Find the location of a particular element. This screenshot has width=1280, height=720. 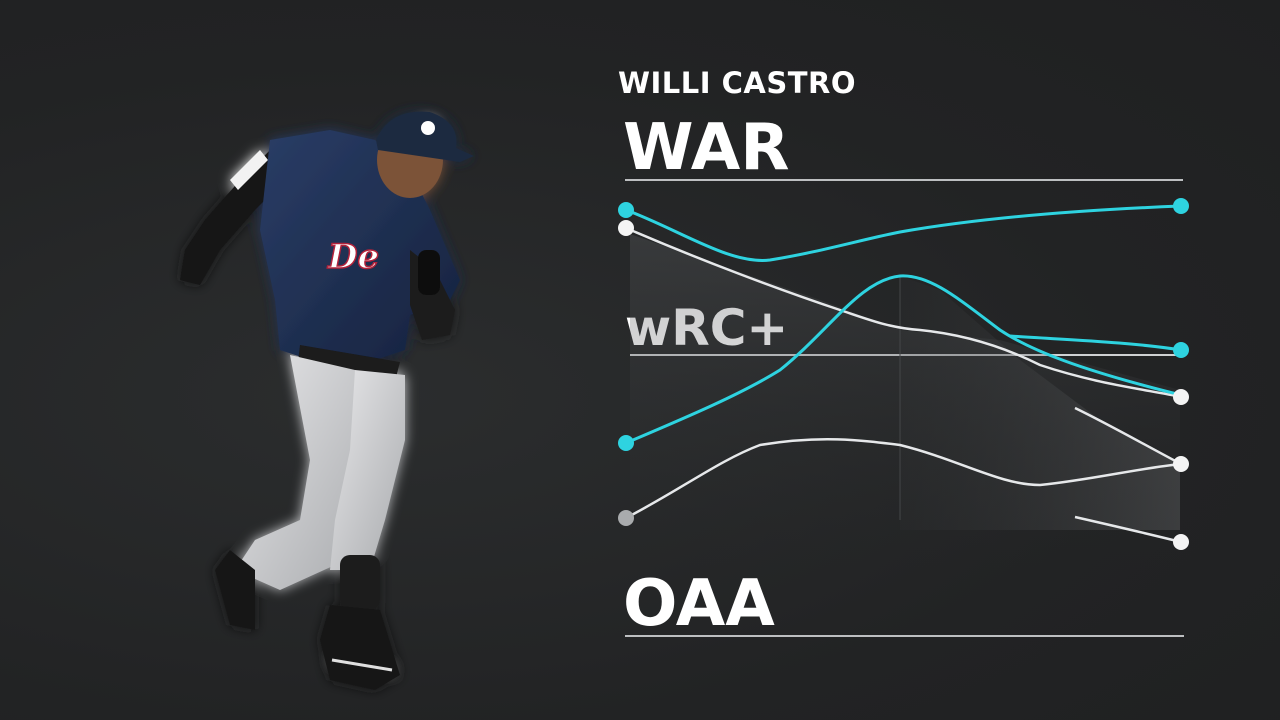

oaa-label: OAA is located at coordinates (699, 604).